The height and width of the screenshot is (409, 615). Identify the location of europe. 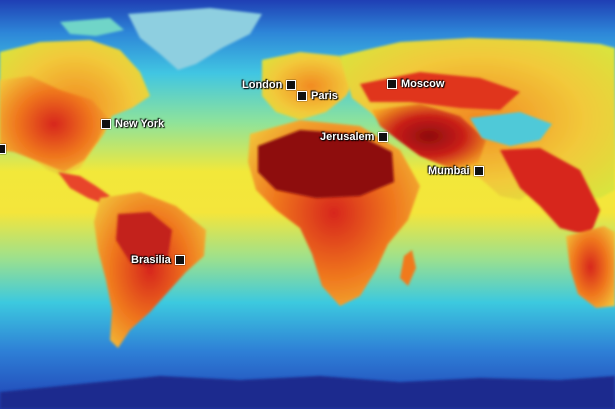
(311, 86).